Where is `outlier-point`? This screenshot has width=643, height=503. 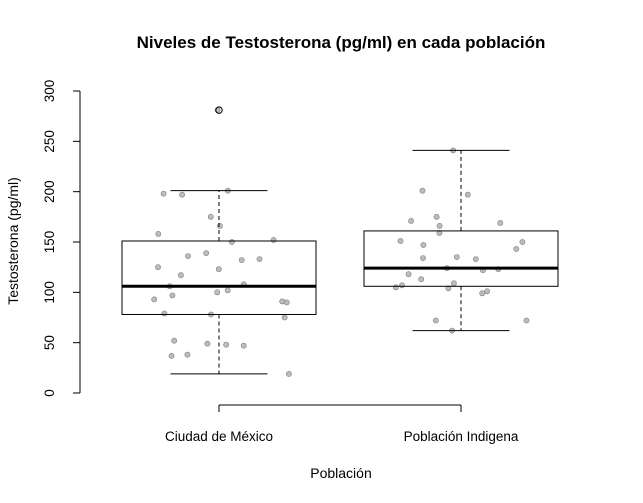 outlier-point is located at coordinates (219, 110).